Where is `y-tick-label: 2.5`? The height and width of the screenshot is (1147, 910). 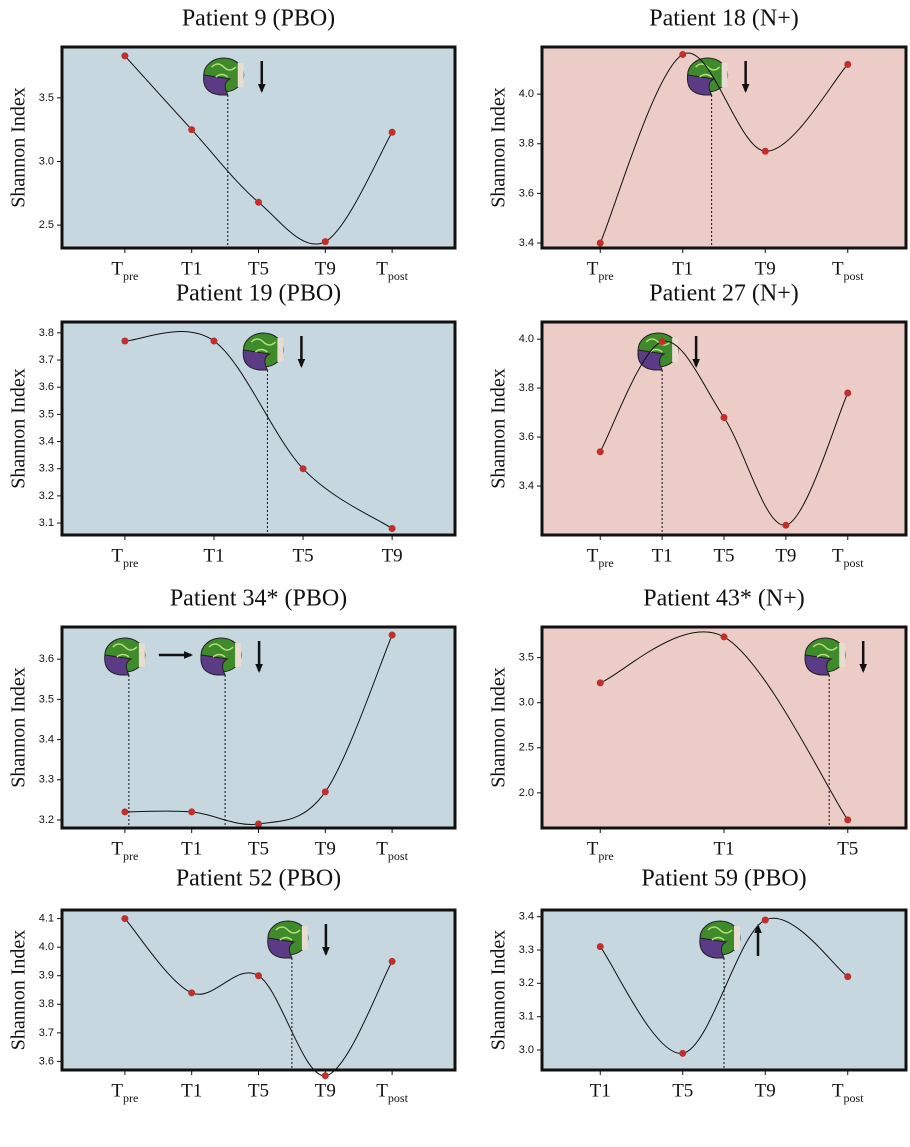
y-tick-label: 2.5 is located at coordinates (46, 225).